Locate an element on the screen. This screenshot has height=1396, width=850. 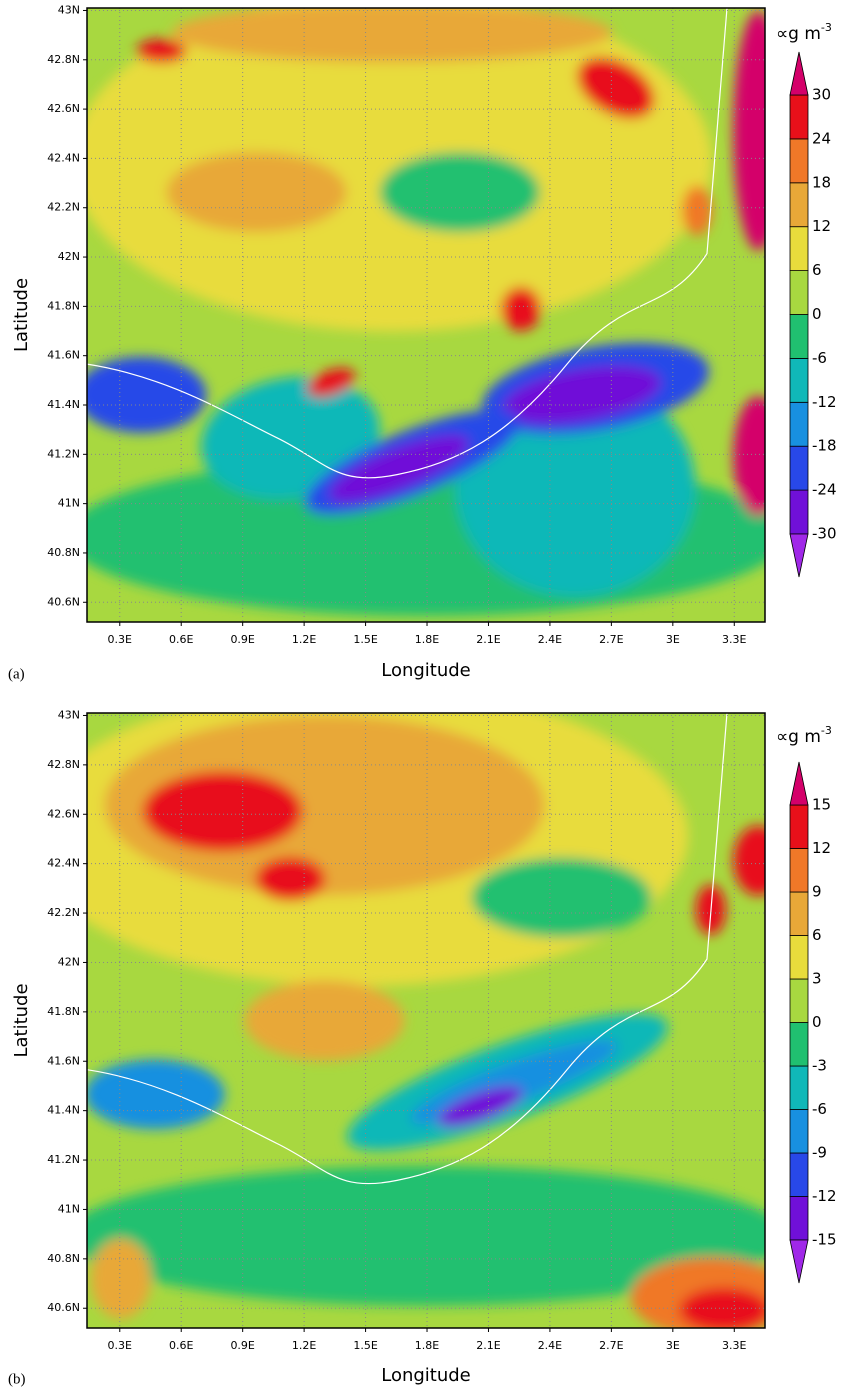
x-tick-label: 0.6E is located at coordinates (181, 639).